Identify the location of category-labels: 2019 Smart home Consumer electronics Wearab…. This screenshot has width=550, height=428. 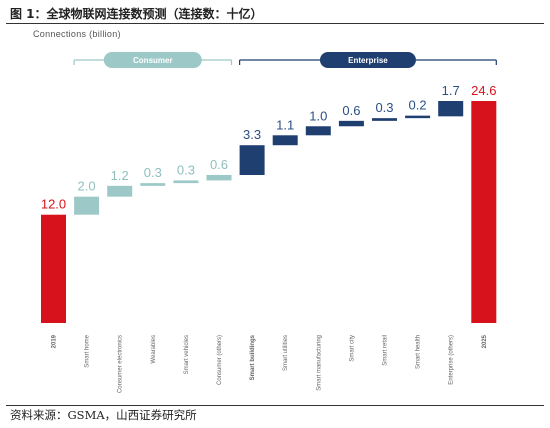
(270, 363).